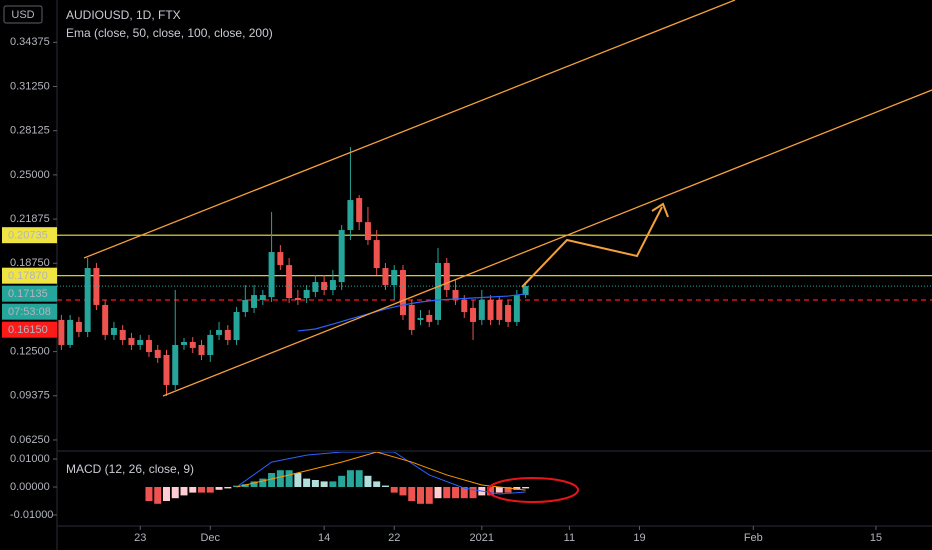 This screenshot has width=932, height=550. Describe the element at coordinates (29, 312) in the screenshot. I see `countdown: 07:53:08` at that location.